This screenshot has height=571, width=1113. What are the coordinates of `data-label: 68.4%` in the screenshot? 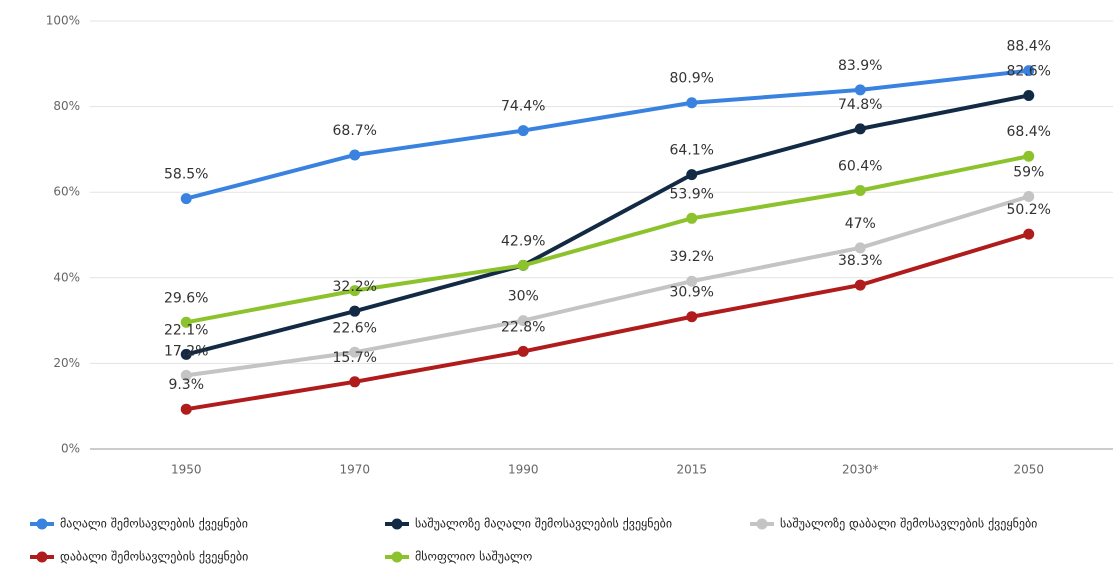 It's located at (1029, 132).